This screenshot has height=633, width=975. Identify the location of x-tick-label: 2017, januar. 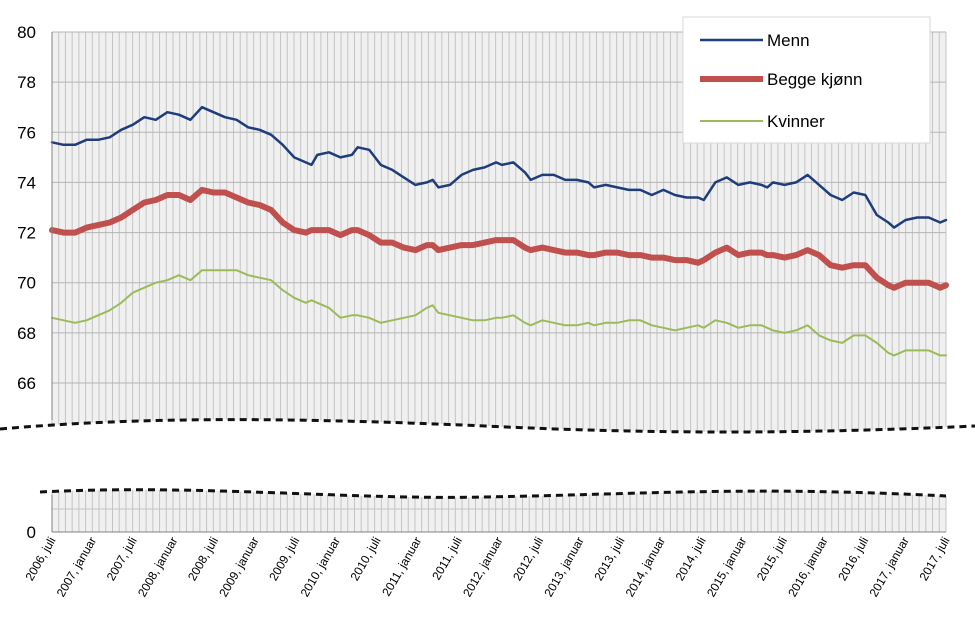
(888, 567).